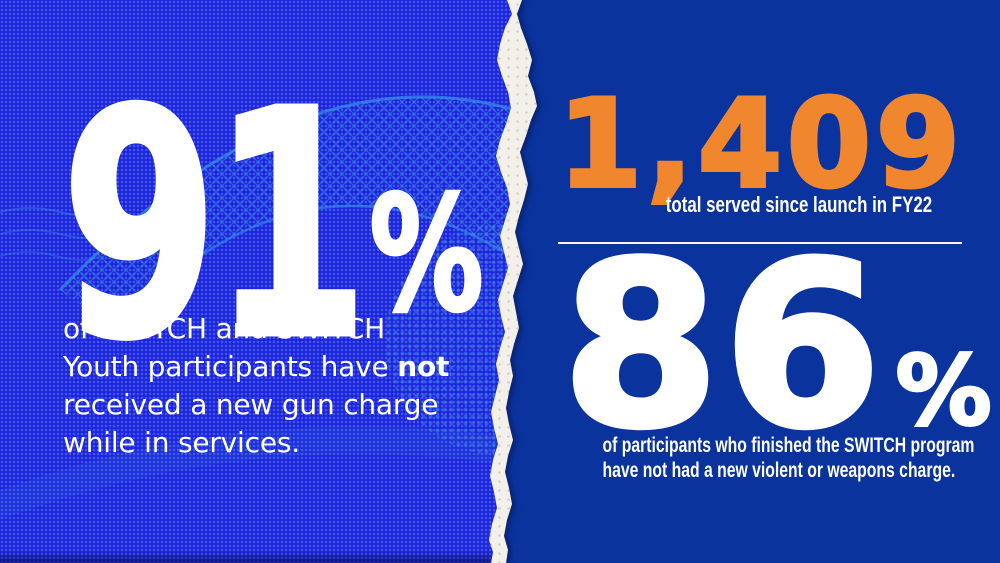 This screenshot has height=563, width=1000. Describe the element at coordinates (251, 404) in the screenshot. I see `description-line-3: received a new gun charge` at that location.